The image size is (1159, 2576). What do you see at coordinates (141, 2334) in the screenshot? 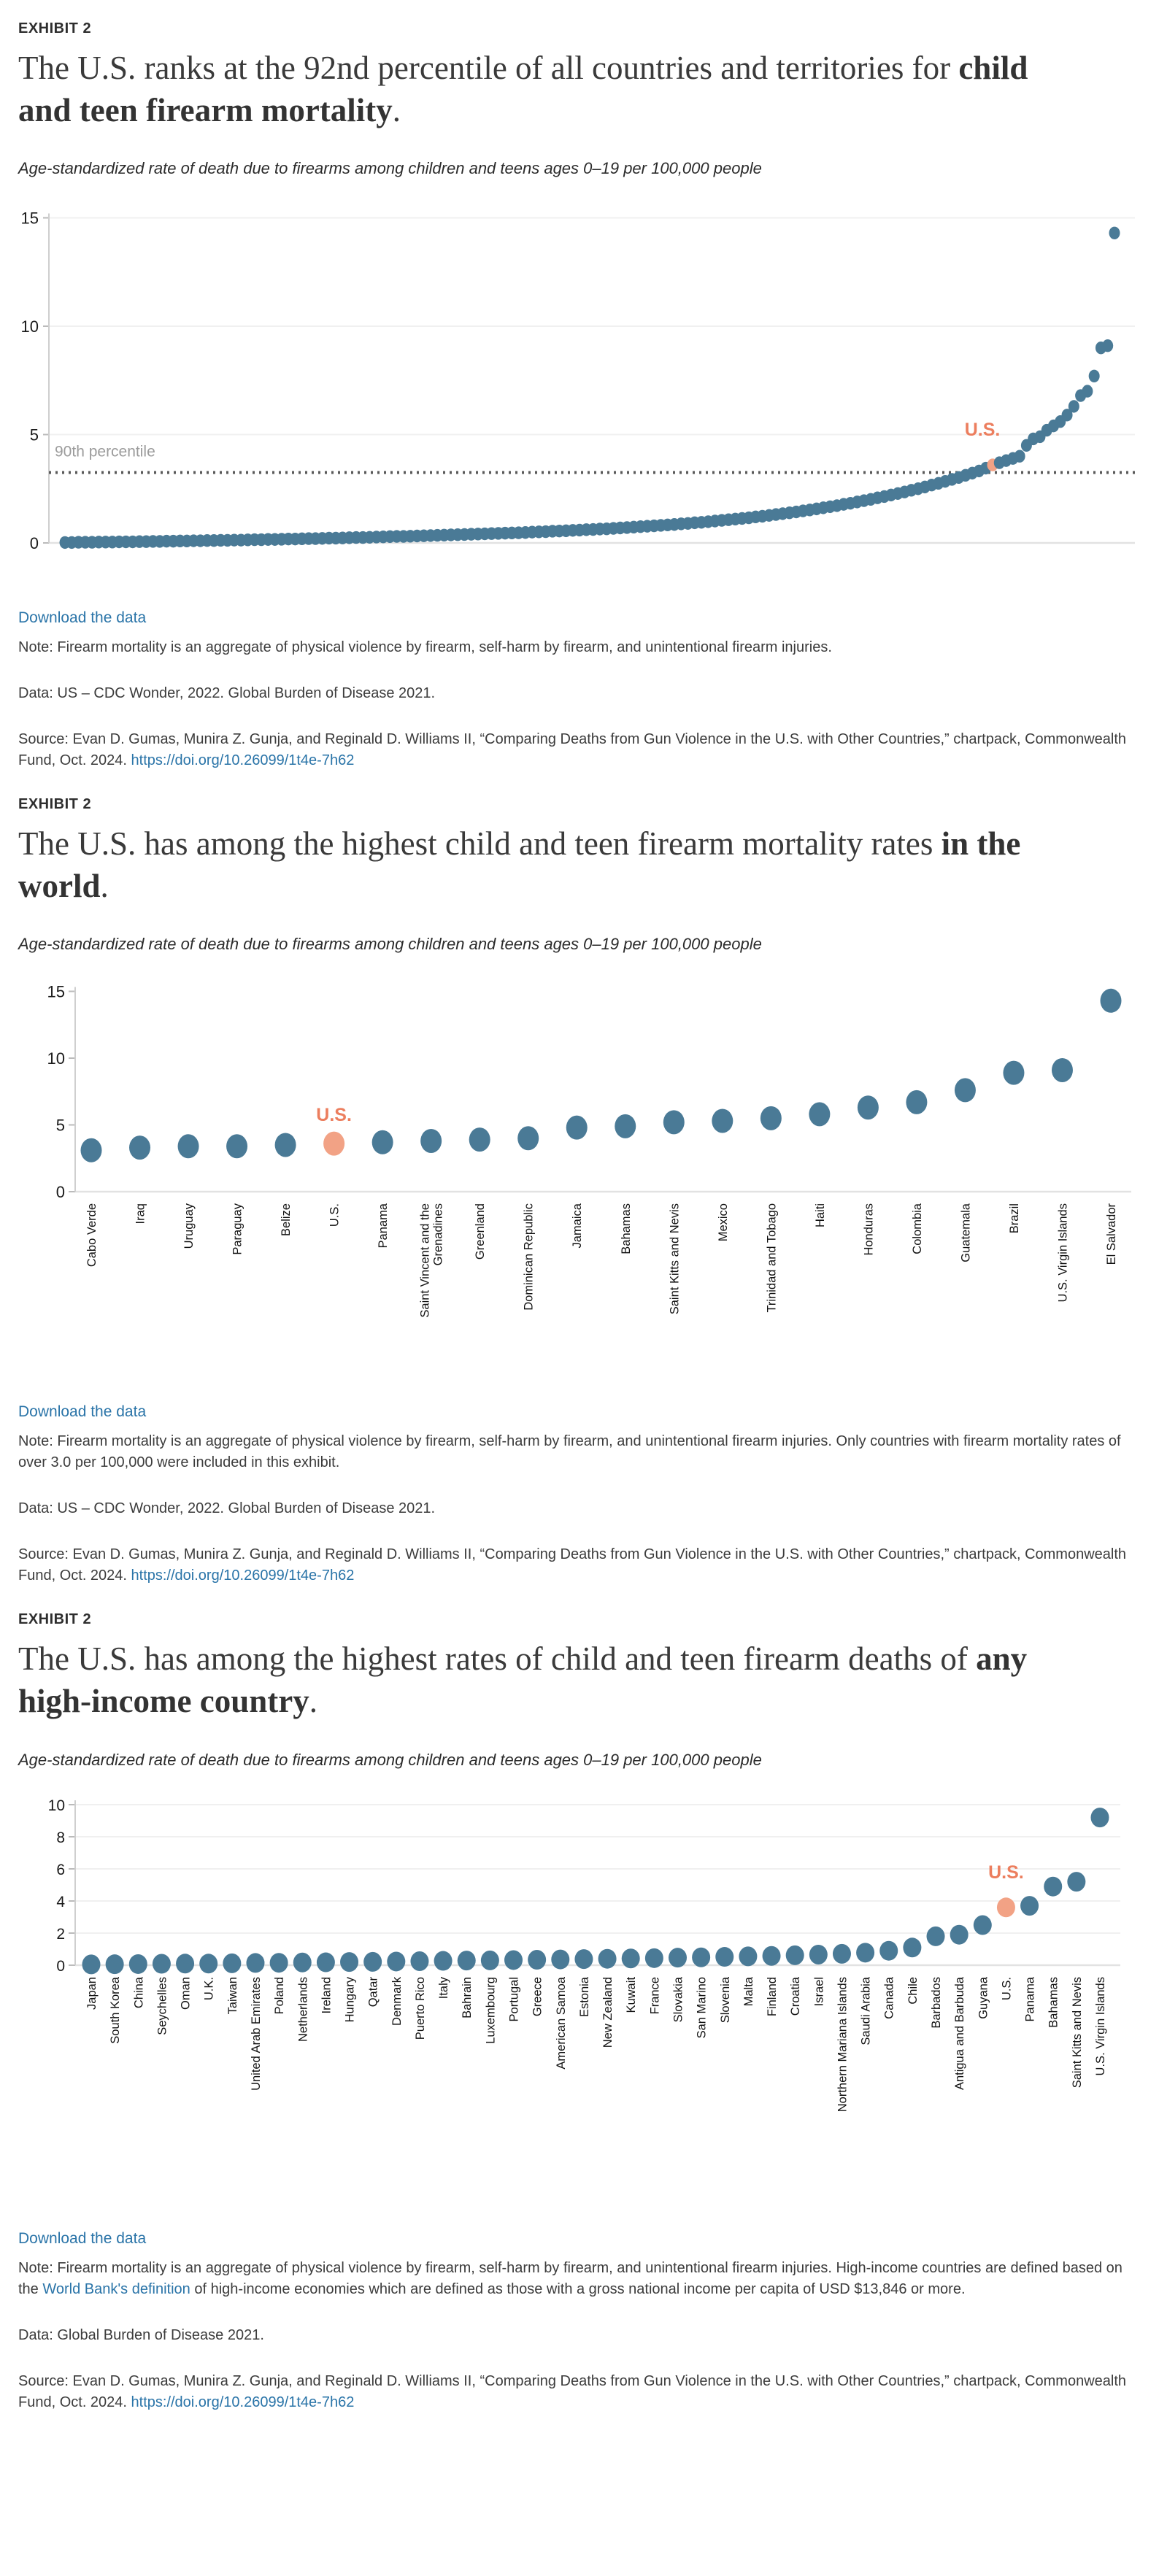
I see `data-line: Data: Global Burden of Disease 2021.` at bounding box center [141, 2334].